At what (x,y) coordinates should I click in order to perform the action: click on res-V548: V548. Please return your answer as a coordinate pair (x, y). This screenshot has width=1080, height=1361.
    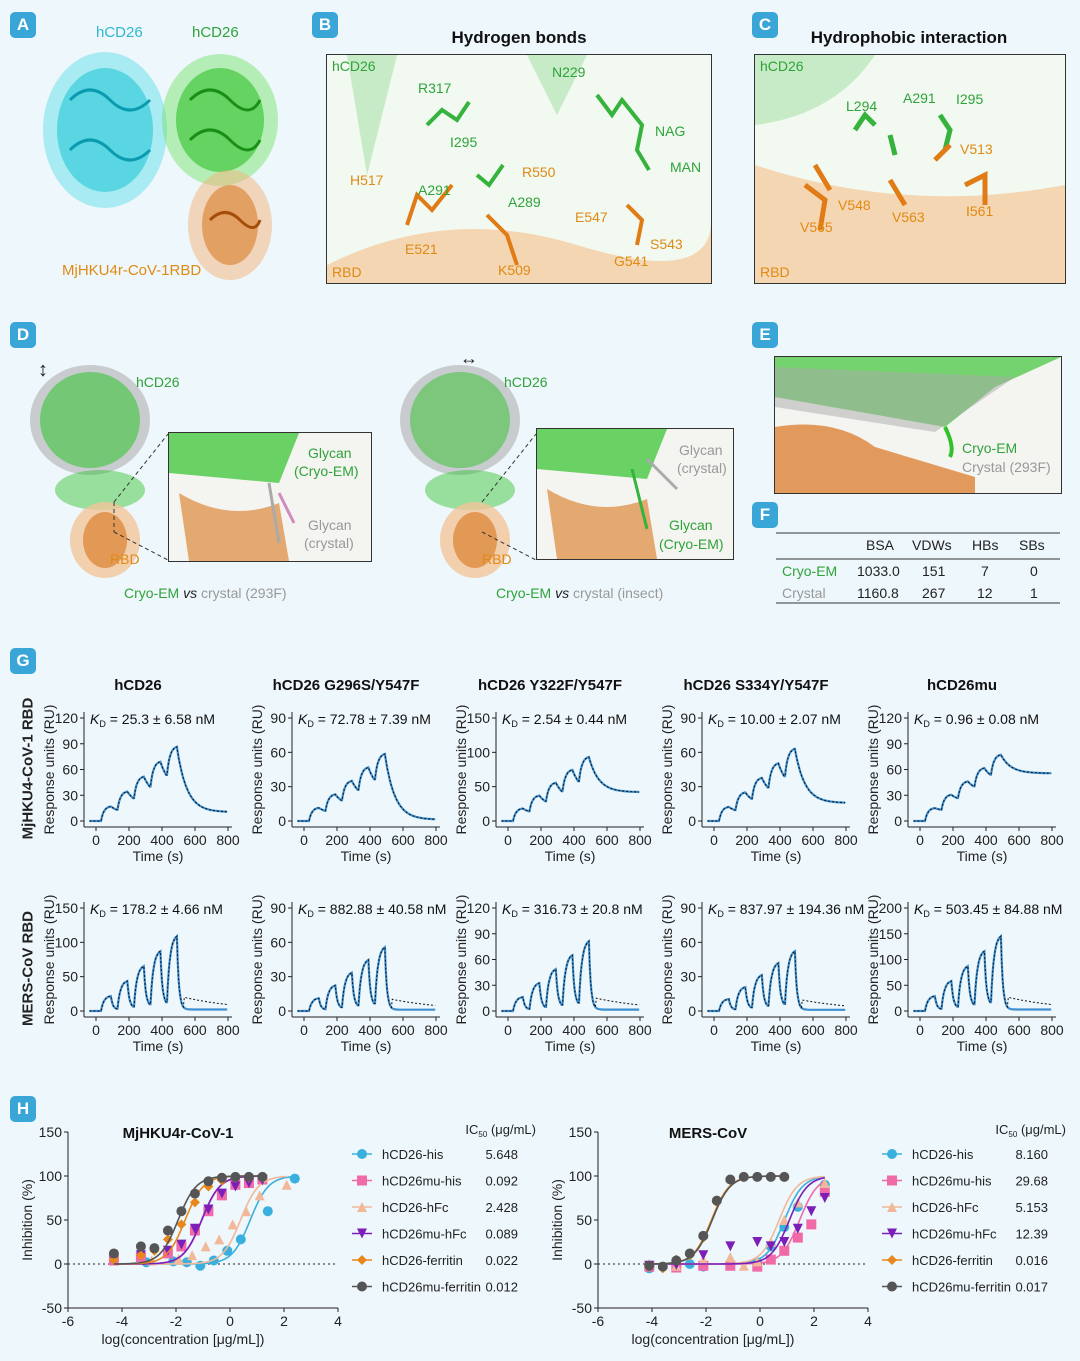
    Looking at the image, I should click on (854, 205).